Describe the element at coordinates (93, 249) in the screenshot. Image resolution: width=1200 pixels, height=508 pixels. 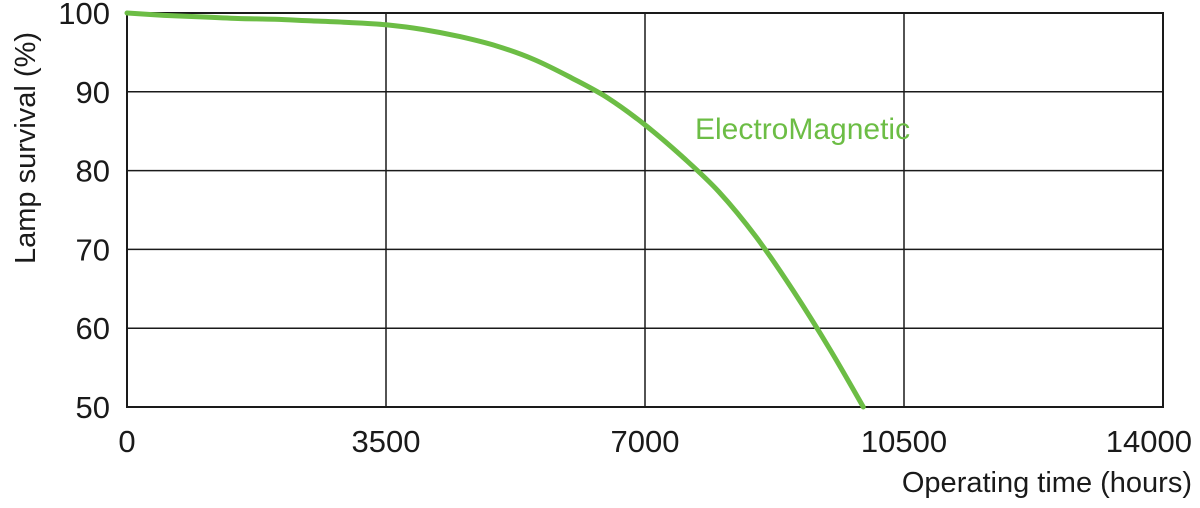
I see `y-tick-label: 70` at that location.